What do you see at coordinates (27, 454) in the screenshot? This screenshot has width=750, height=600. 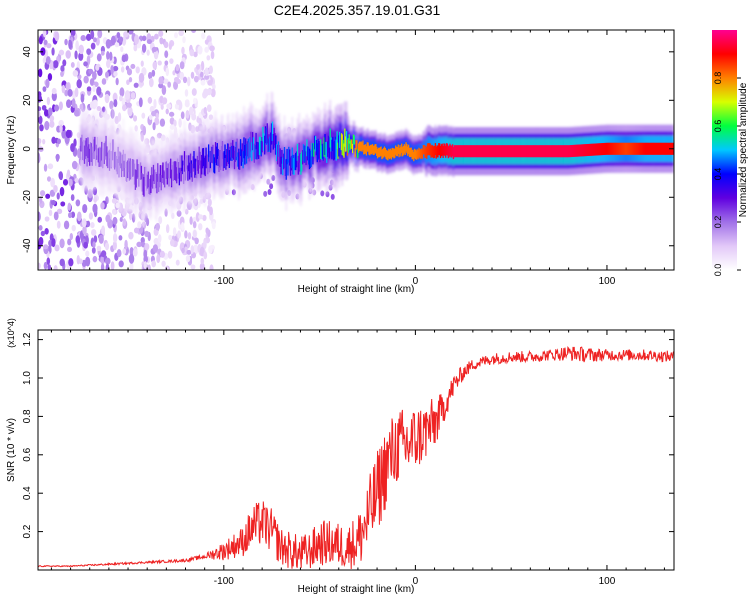 I see `snr-y-tick-label: 0.6` at bounding box center [27, 454].